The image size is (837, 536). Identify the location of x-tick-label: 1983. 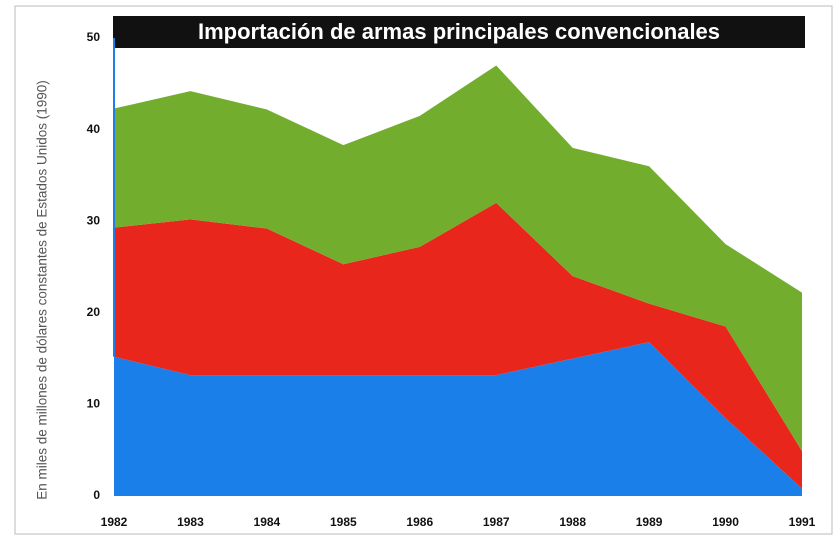
(190, 522).